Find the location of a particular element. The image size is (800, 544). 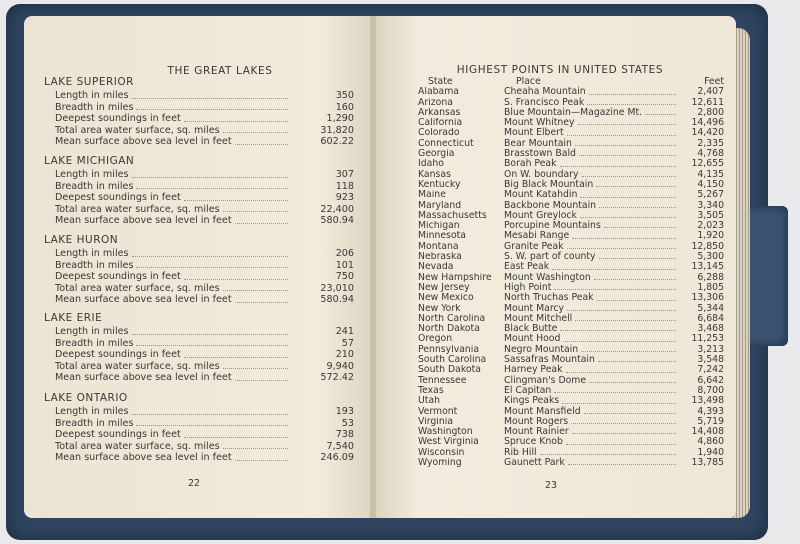

stat-label: Length in miles is located at coordinates (92, 253).